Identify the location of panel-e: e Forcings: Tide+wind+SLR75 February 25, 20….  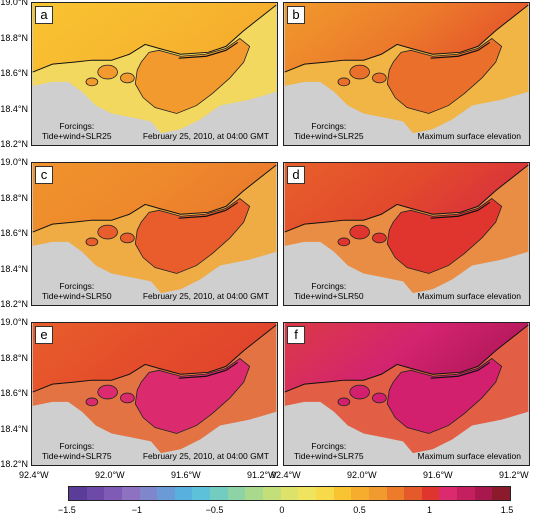
(154, 394).